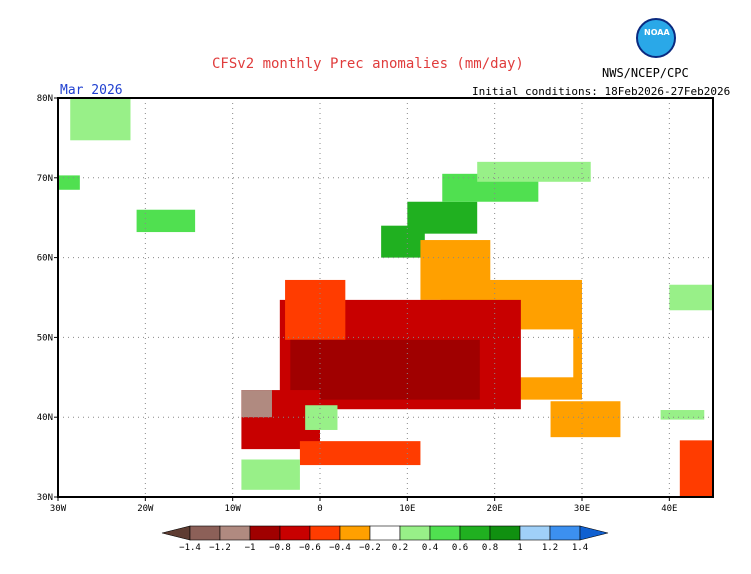 This screenshot has height=574, width=751. Describe the element at coordinates (594, 533) in the screenshot. I see `legend-arrow-high` at that location.